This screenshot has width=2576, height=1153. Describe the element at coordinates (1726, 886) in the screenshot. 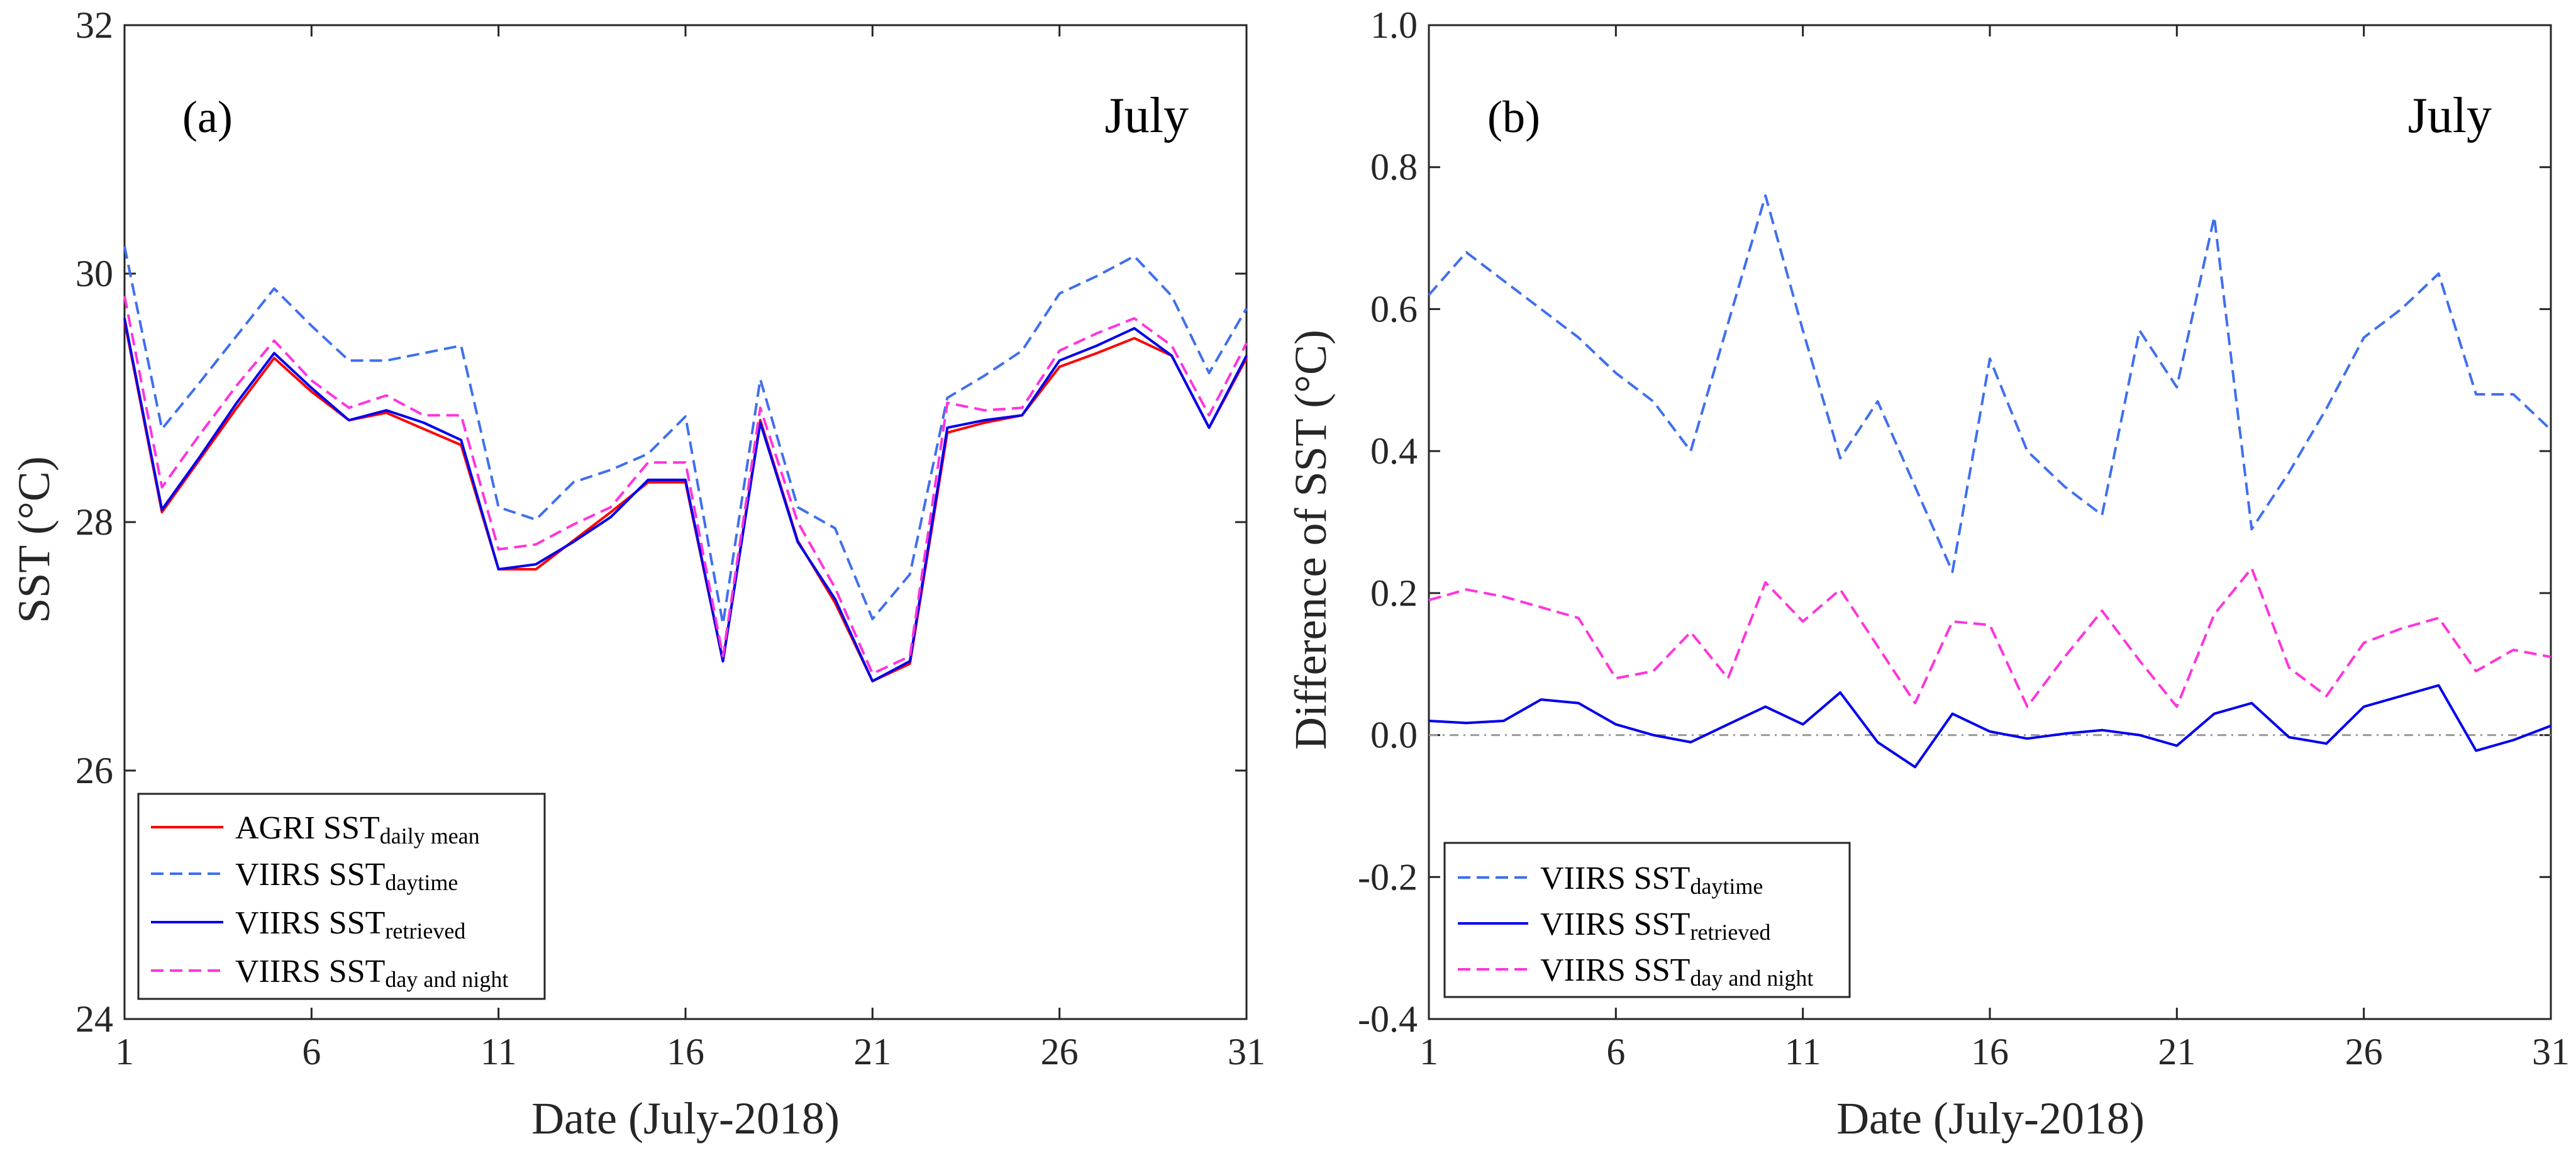

I see `panel-b-legend-sub-viirs-daytime: daytime` at that location.